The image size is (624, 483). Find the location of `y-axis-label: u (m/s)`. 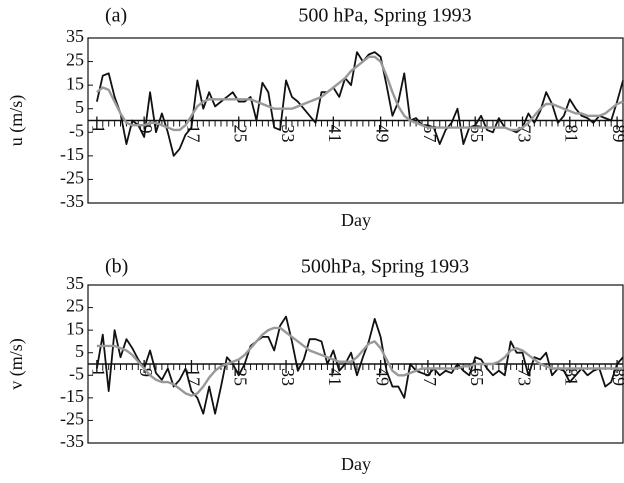

y-axis-label: u (m/s) is located at coordinates (16, 121).